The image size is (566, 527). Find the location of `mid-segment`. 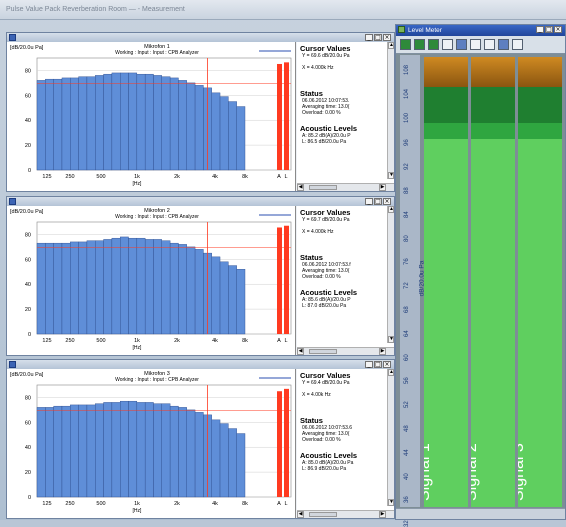

mid-segment is located at coordinates (446, 131).